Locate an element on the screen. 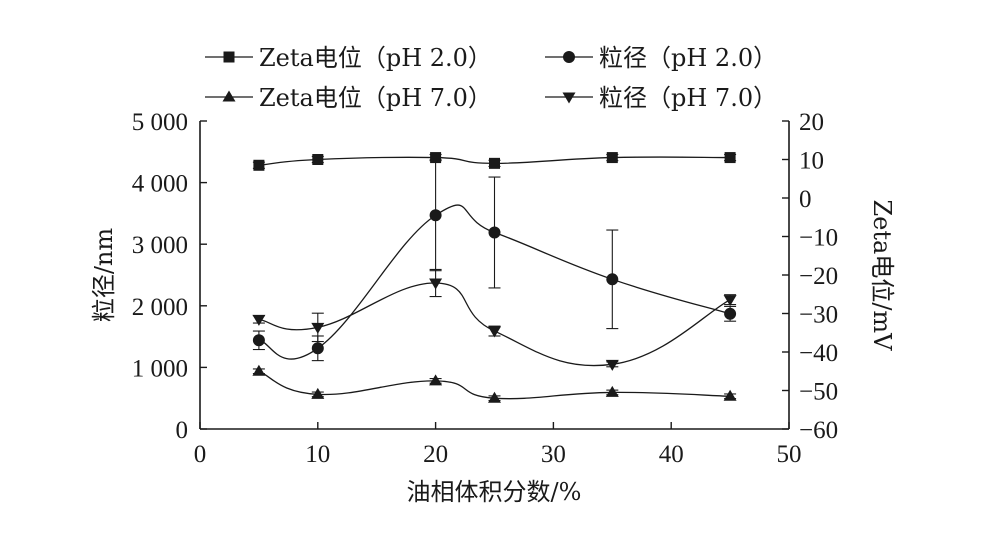 The height and width of the screenshot is (548, 998). series-triangle-down is located at coordinates (494, 319).